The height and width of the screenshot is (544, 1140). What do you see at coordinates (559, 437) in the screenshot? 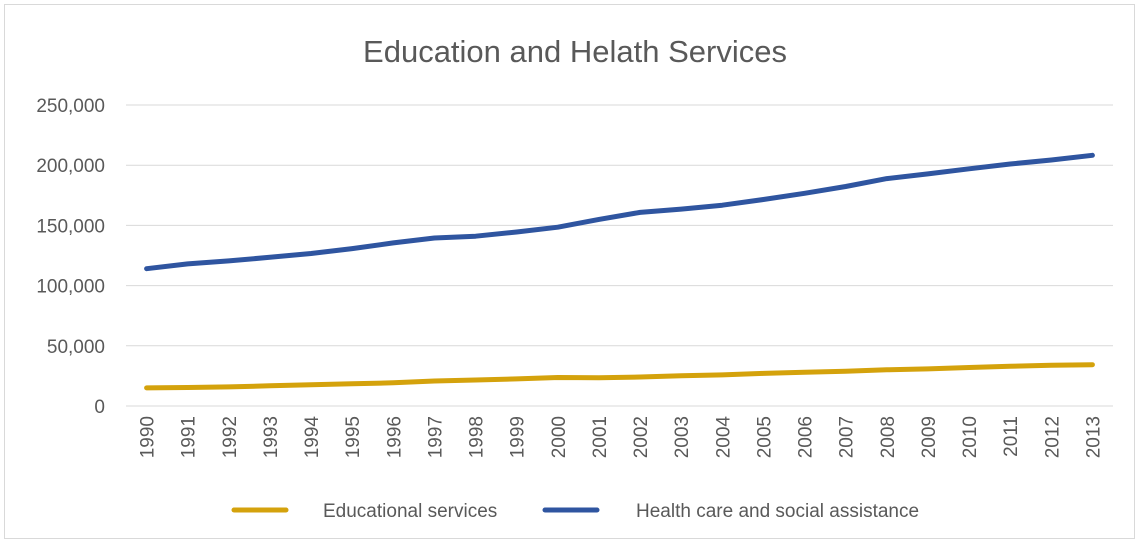
I see `x-tick-label: 2000` at bounding box center [559, 437].